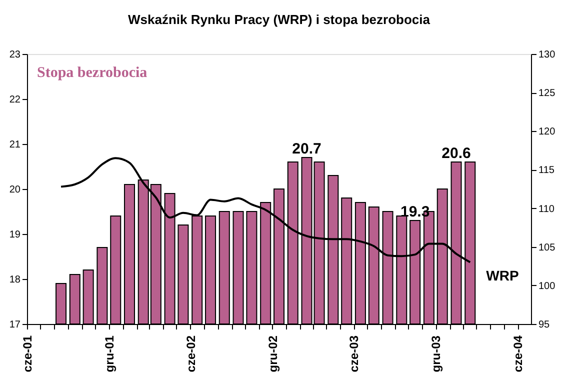  I want to click on y-tick-label: 23, so click(15, 55).